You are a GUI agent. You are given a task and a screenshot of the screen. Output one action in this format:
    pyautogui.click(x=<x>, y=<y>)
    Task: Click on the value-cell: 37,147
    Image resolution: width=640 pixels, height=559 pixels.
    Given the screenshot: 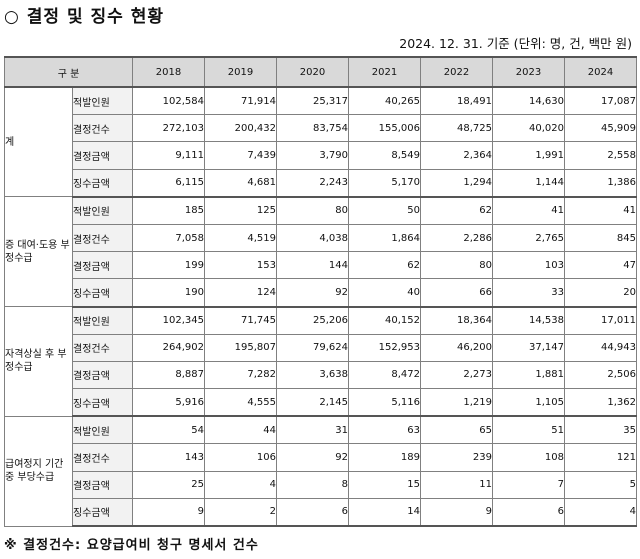 What is the action you would take?
    pyautogui.click(x=528, y=347)
    